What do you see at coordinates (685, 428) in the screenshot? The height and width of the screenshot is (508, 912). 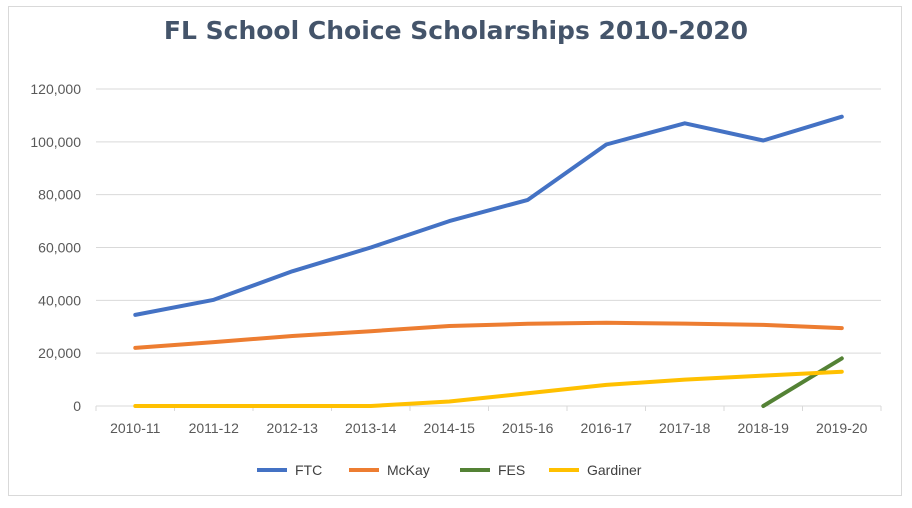 I see `x-tick-label: 2017-18` at bounding box center [685, 428].